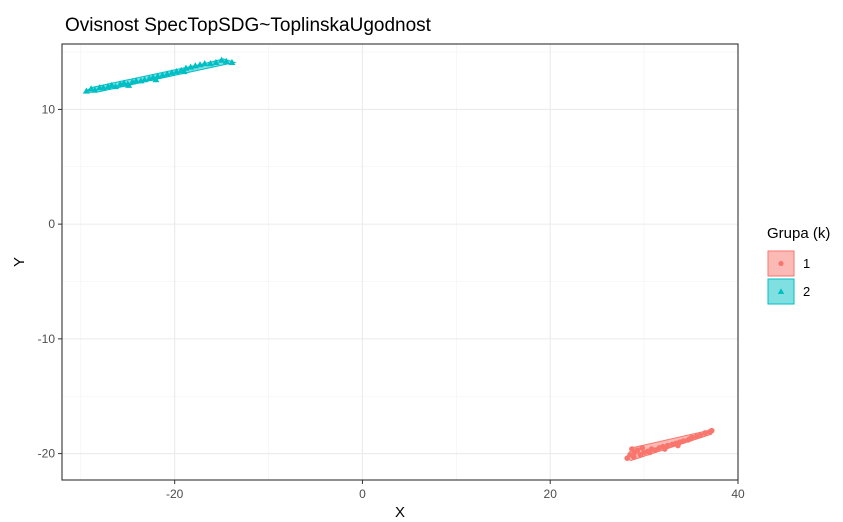 The height and width of the screenshot is (522, 843). What do you see at coordinates (49, 109) in the screenshot?
I see `y-tick-label: 10` at bounding box center [49, 109].